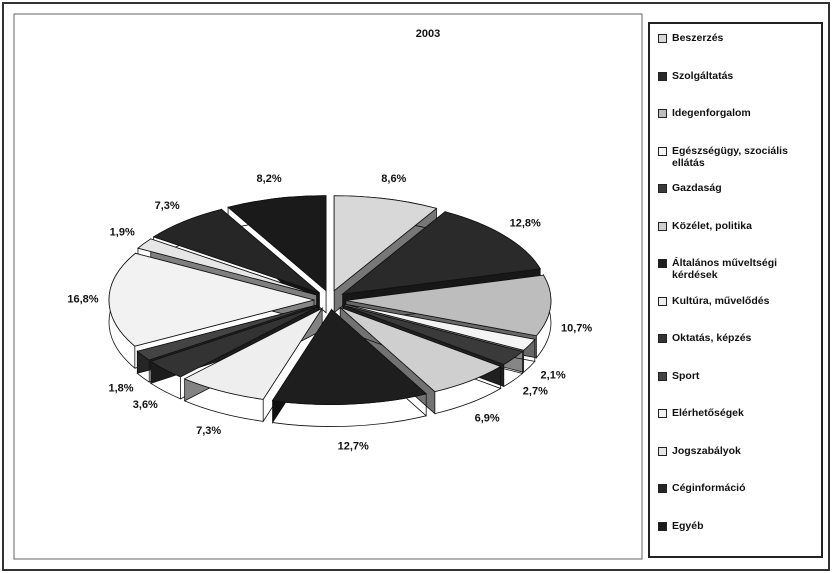  Describe the element at coordinates (725, 269) in the screenshot. I see `legend-label: Általános műveltségi kérdések` at that location.